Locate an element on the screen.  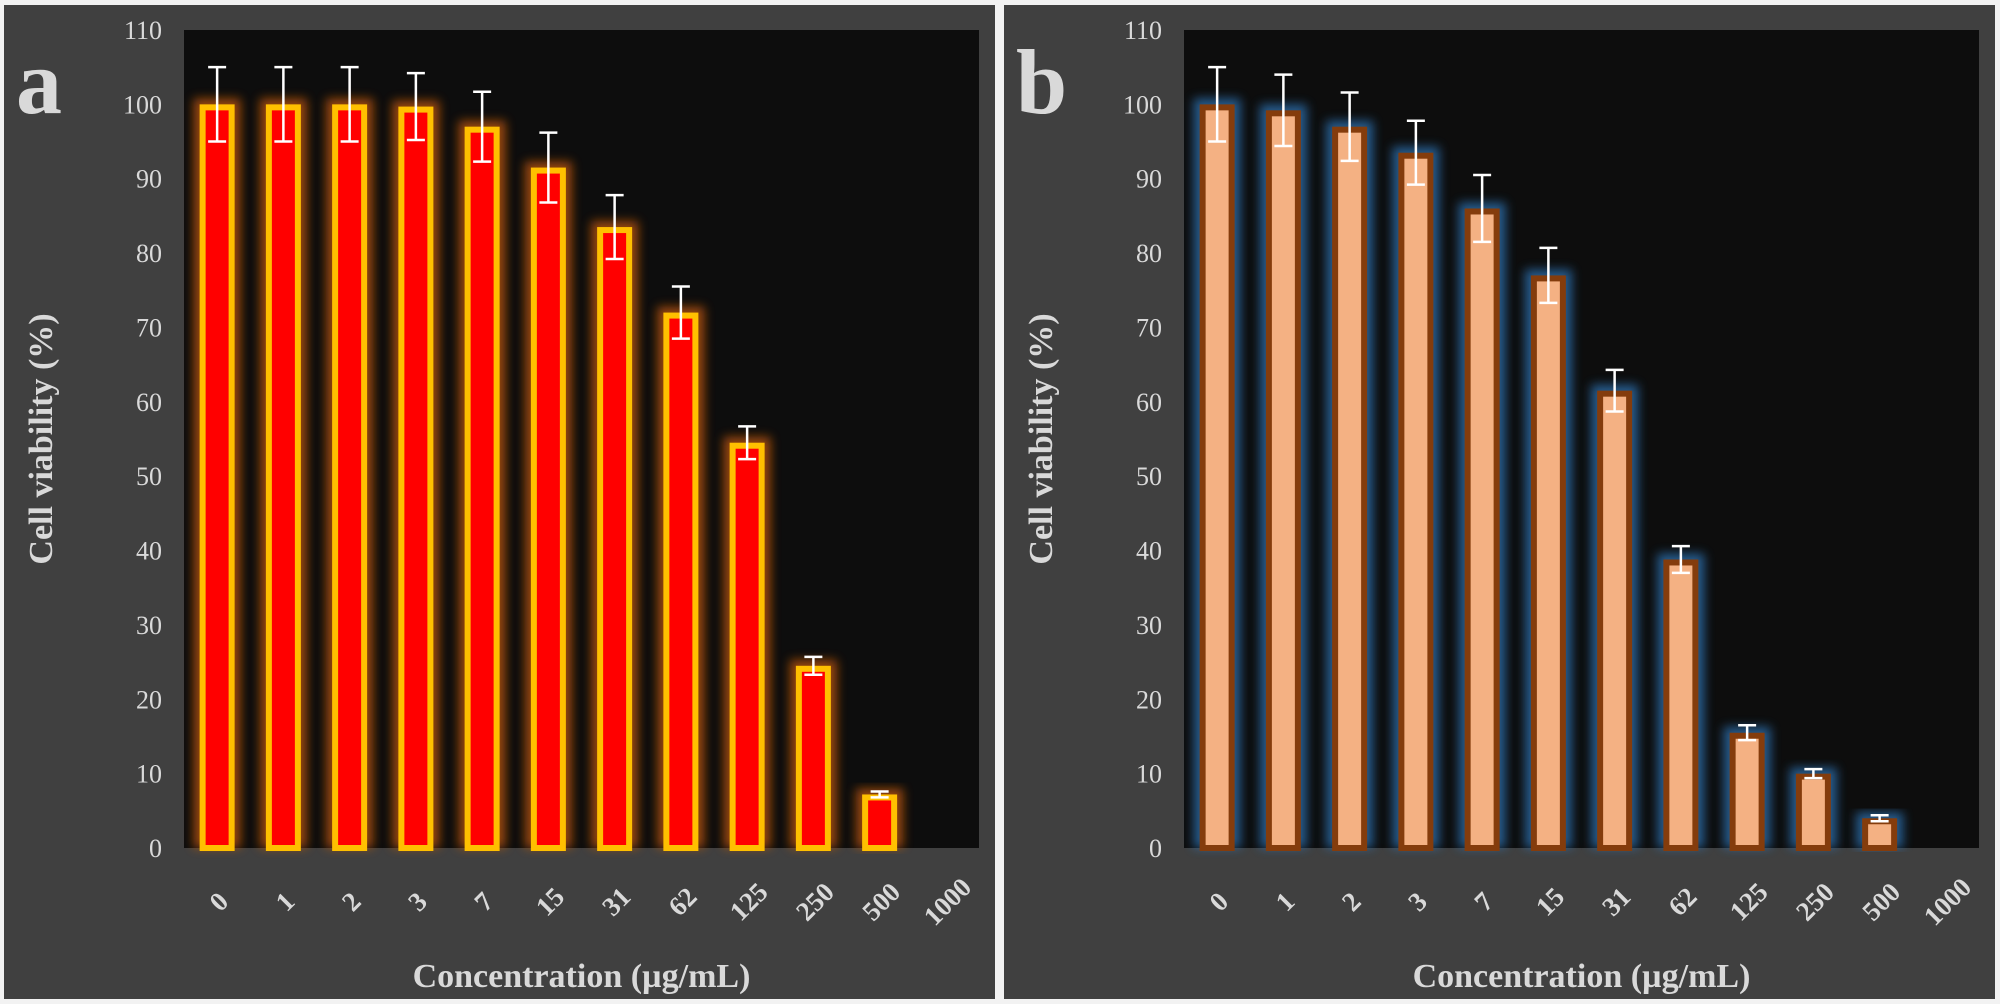
panel-label: a is located at coordinates (39, 82).